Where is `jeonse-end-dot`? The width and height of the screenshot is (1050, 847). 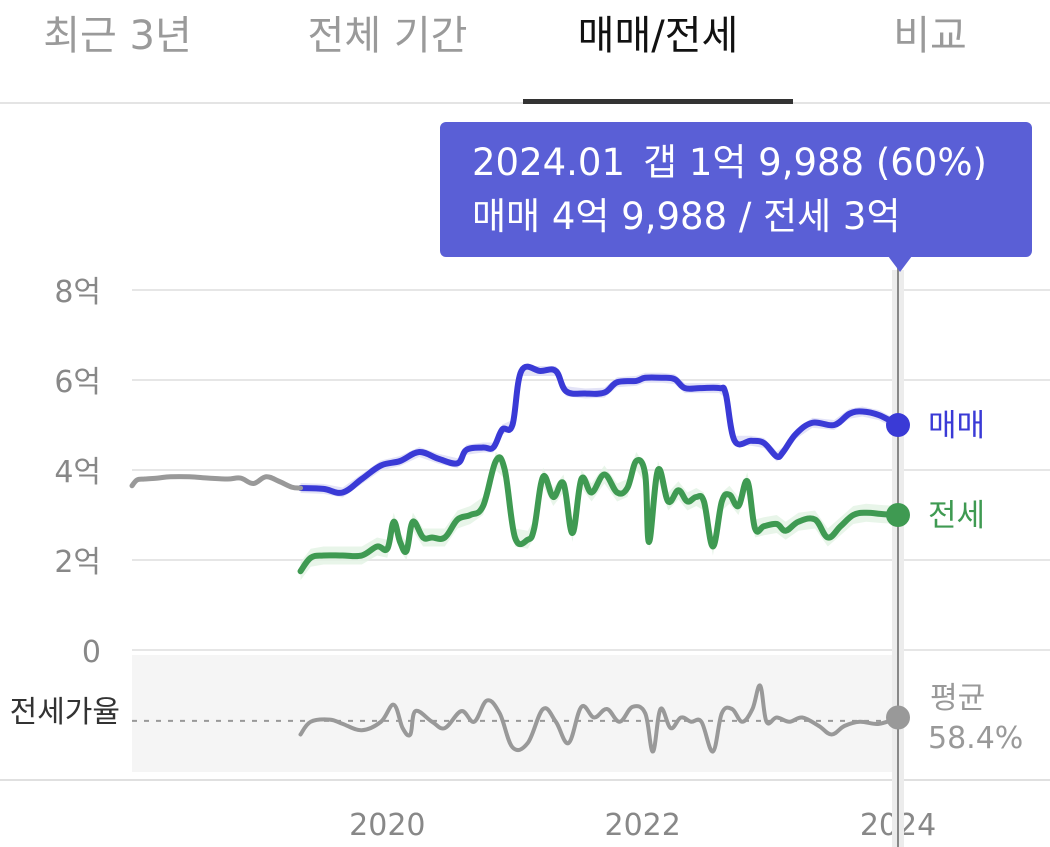
jeonse-end-dot is located at coordinates (898, 515).